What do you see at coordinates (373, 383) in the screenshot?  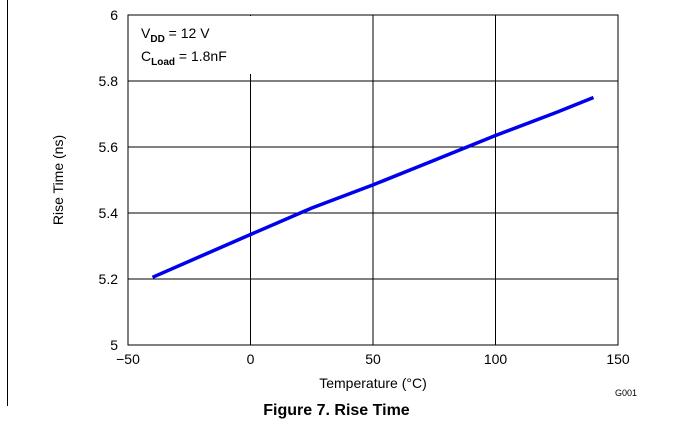 I see `x-axis-label: Temperature (°C)` at bounding box center [373, 383].